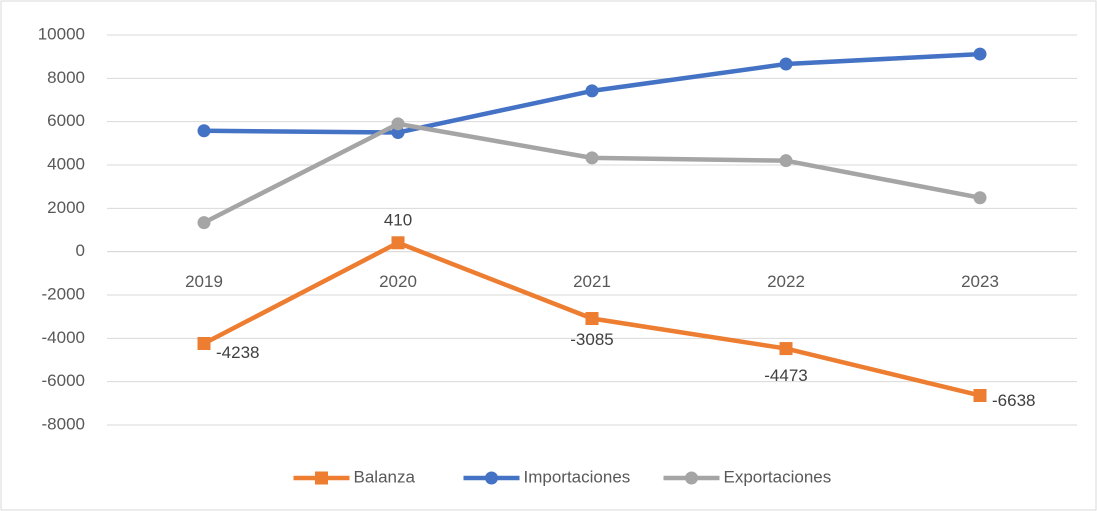 The height and width of the screenshot is (511, 1097). What do you see at coordinates (778, 476) in the screenshot?
I see `legend-label: Exportaciones` at bounding box center [778, 476].